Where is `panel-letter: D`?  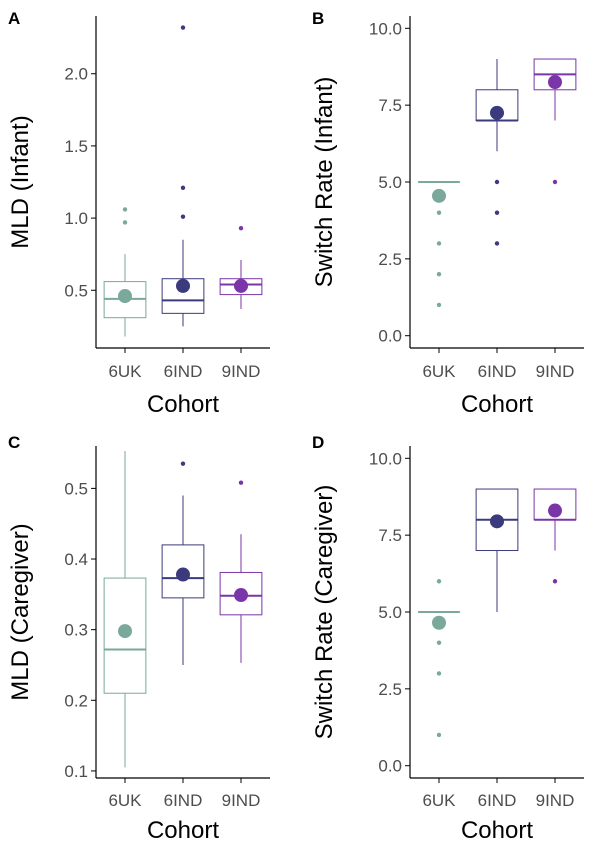
panel-letter: D is located at coordinates (318, 442).